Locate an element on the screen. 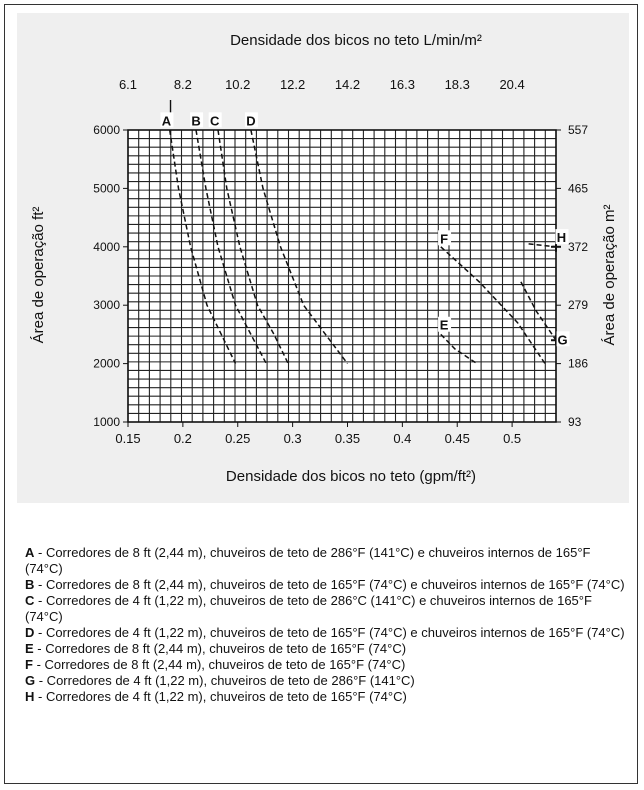 The height and width of the screenshot is (790, 644). legend-key: D is located at coordinates (30, 632).